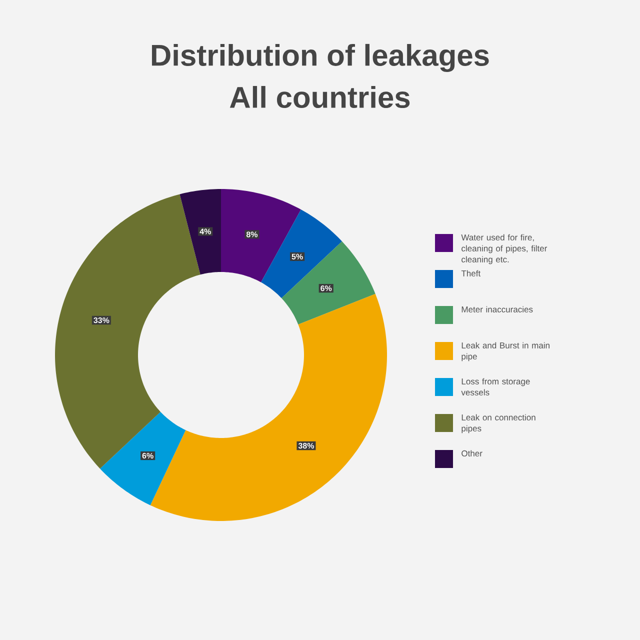 The image size is (640, 640). Describe the element at coordinates (504, 249) in the screenshot. I see `legend-label: Water used for fire, cleaning of pipes, filter cleaning etc.` at that location.